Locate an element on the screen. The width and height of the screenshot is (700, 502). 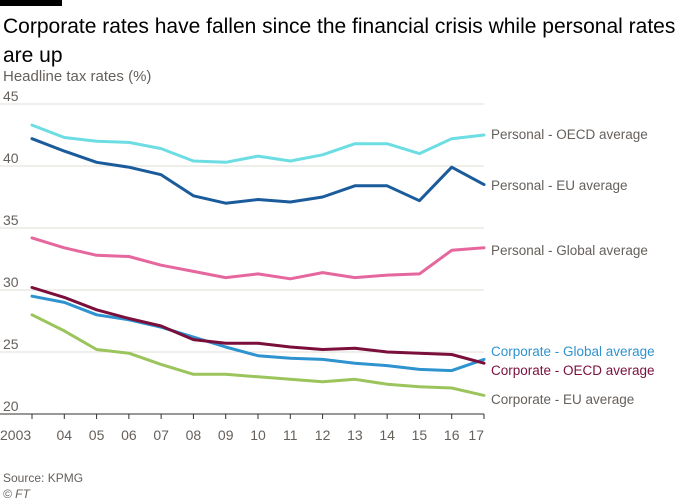
series-label: Corporate - OECD average is located at coordinates (573, 370).